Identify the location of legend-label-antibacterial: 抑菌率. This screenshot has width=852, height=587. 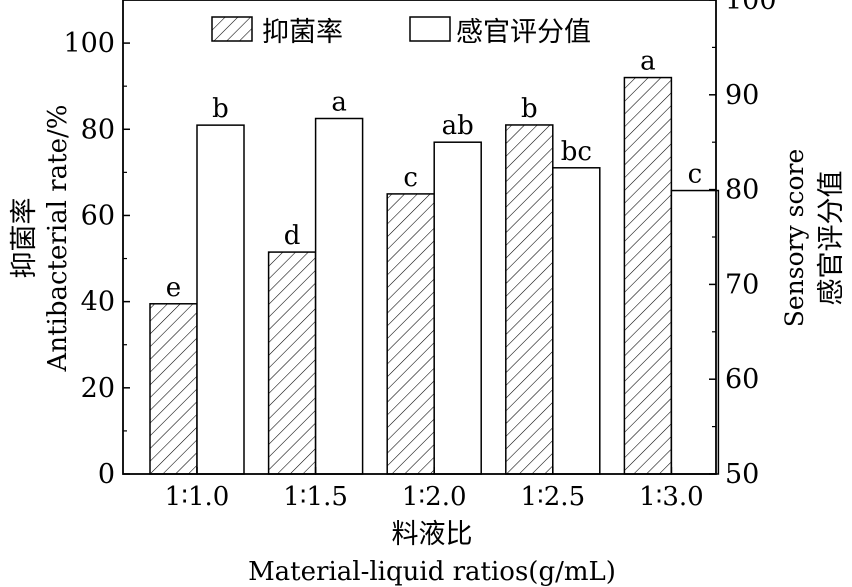
(302, 32).